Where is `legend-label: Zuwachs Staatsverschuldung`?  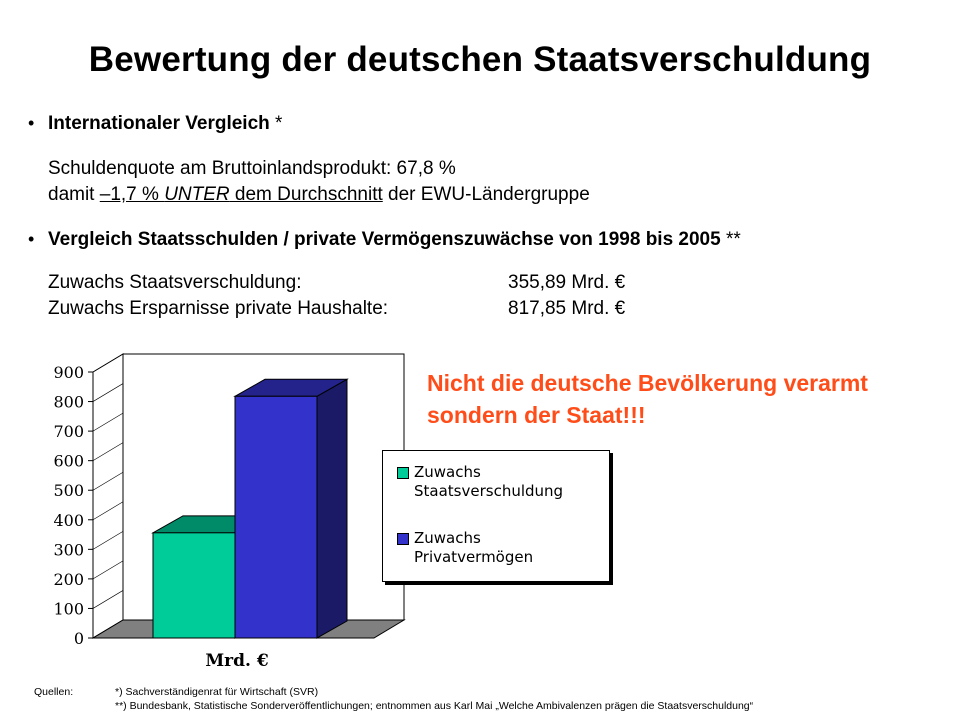 legend-label: Zuwachs Staatsverschuldung is located at coordinates (489, 481).